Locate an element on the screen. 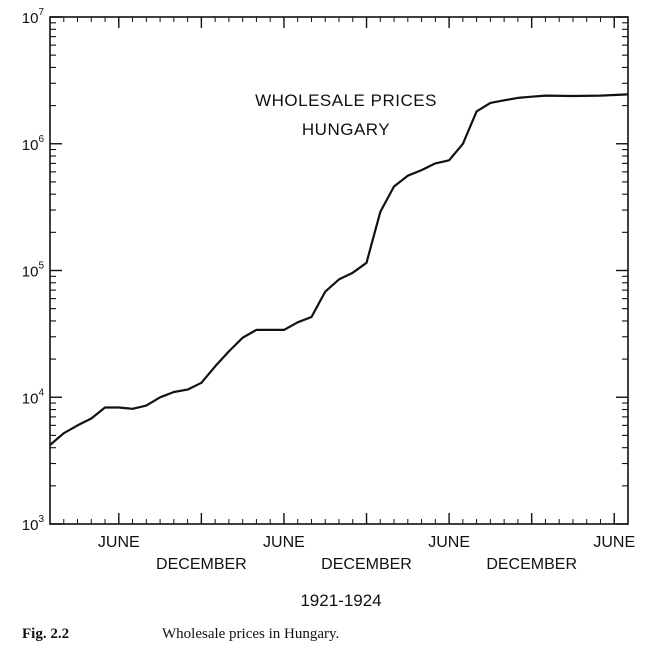 The height and width of the screenshot is (652, 652). y-tick-label: 10⁶ is located at coordinates (33, 144).